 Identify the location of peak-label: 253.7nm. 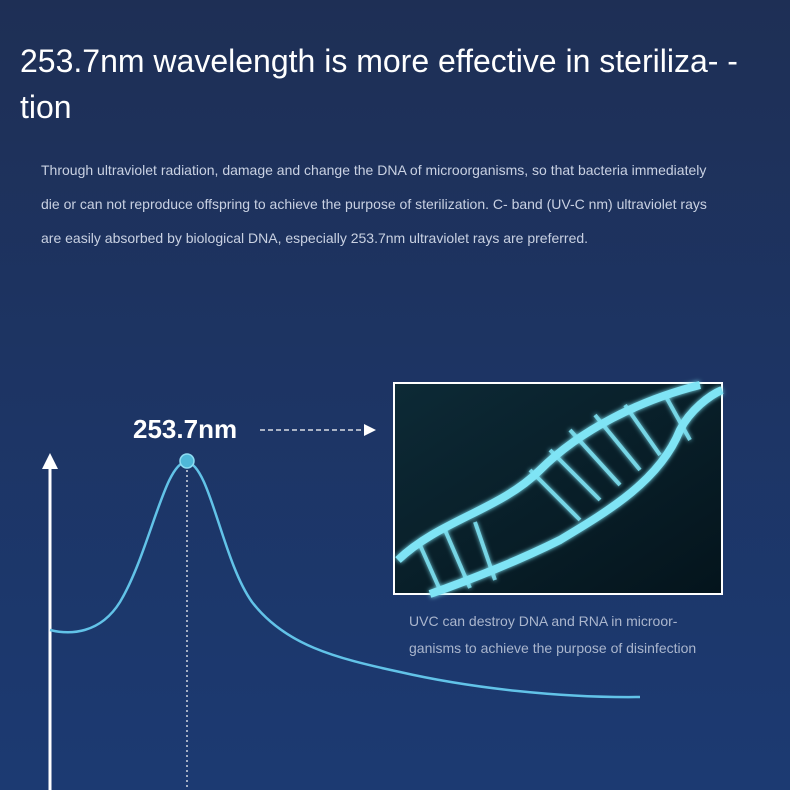
(185, 429).